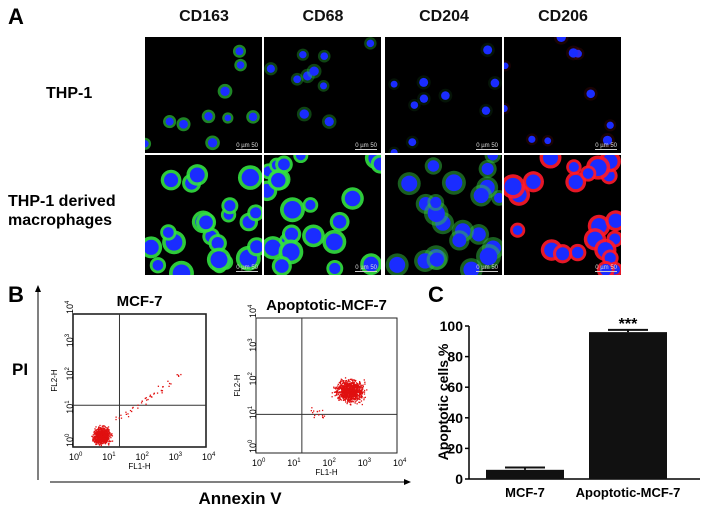 The image size is (703, 509). What do you see at coordinates (251, 306) in the screenshot?
I see `tick-exponent: 4` at bounding box center [251, 306].